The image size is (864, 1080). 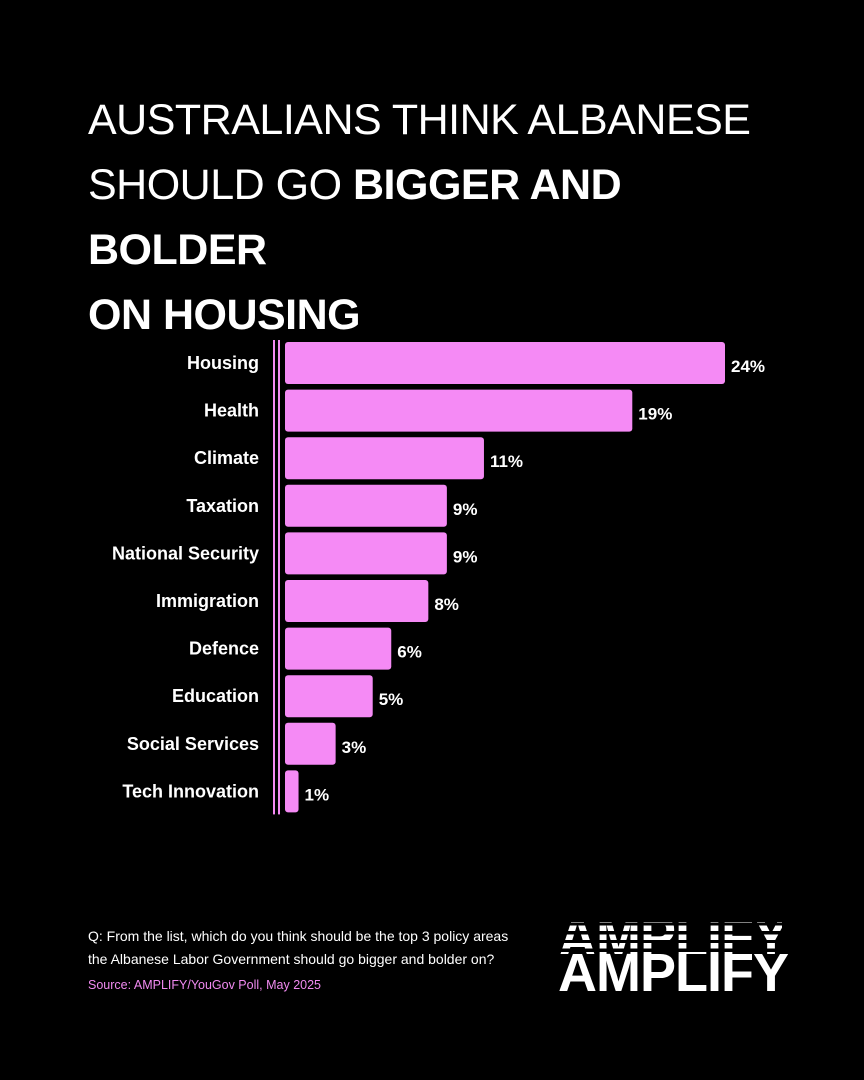 I want to click on category-label: Tech Innovation, so click(x=190, y=791).